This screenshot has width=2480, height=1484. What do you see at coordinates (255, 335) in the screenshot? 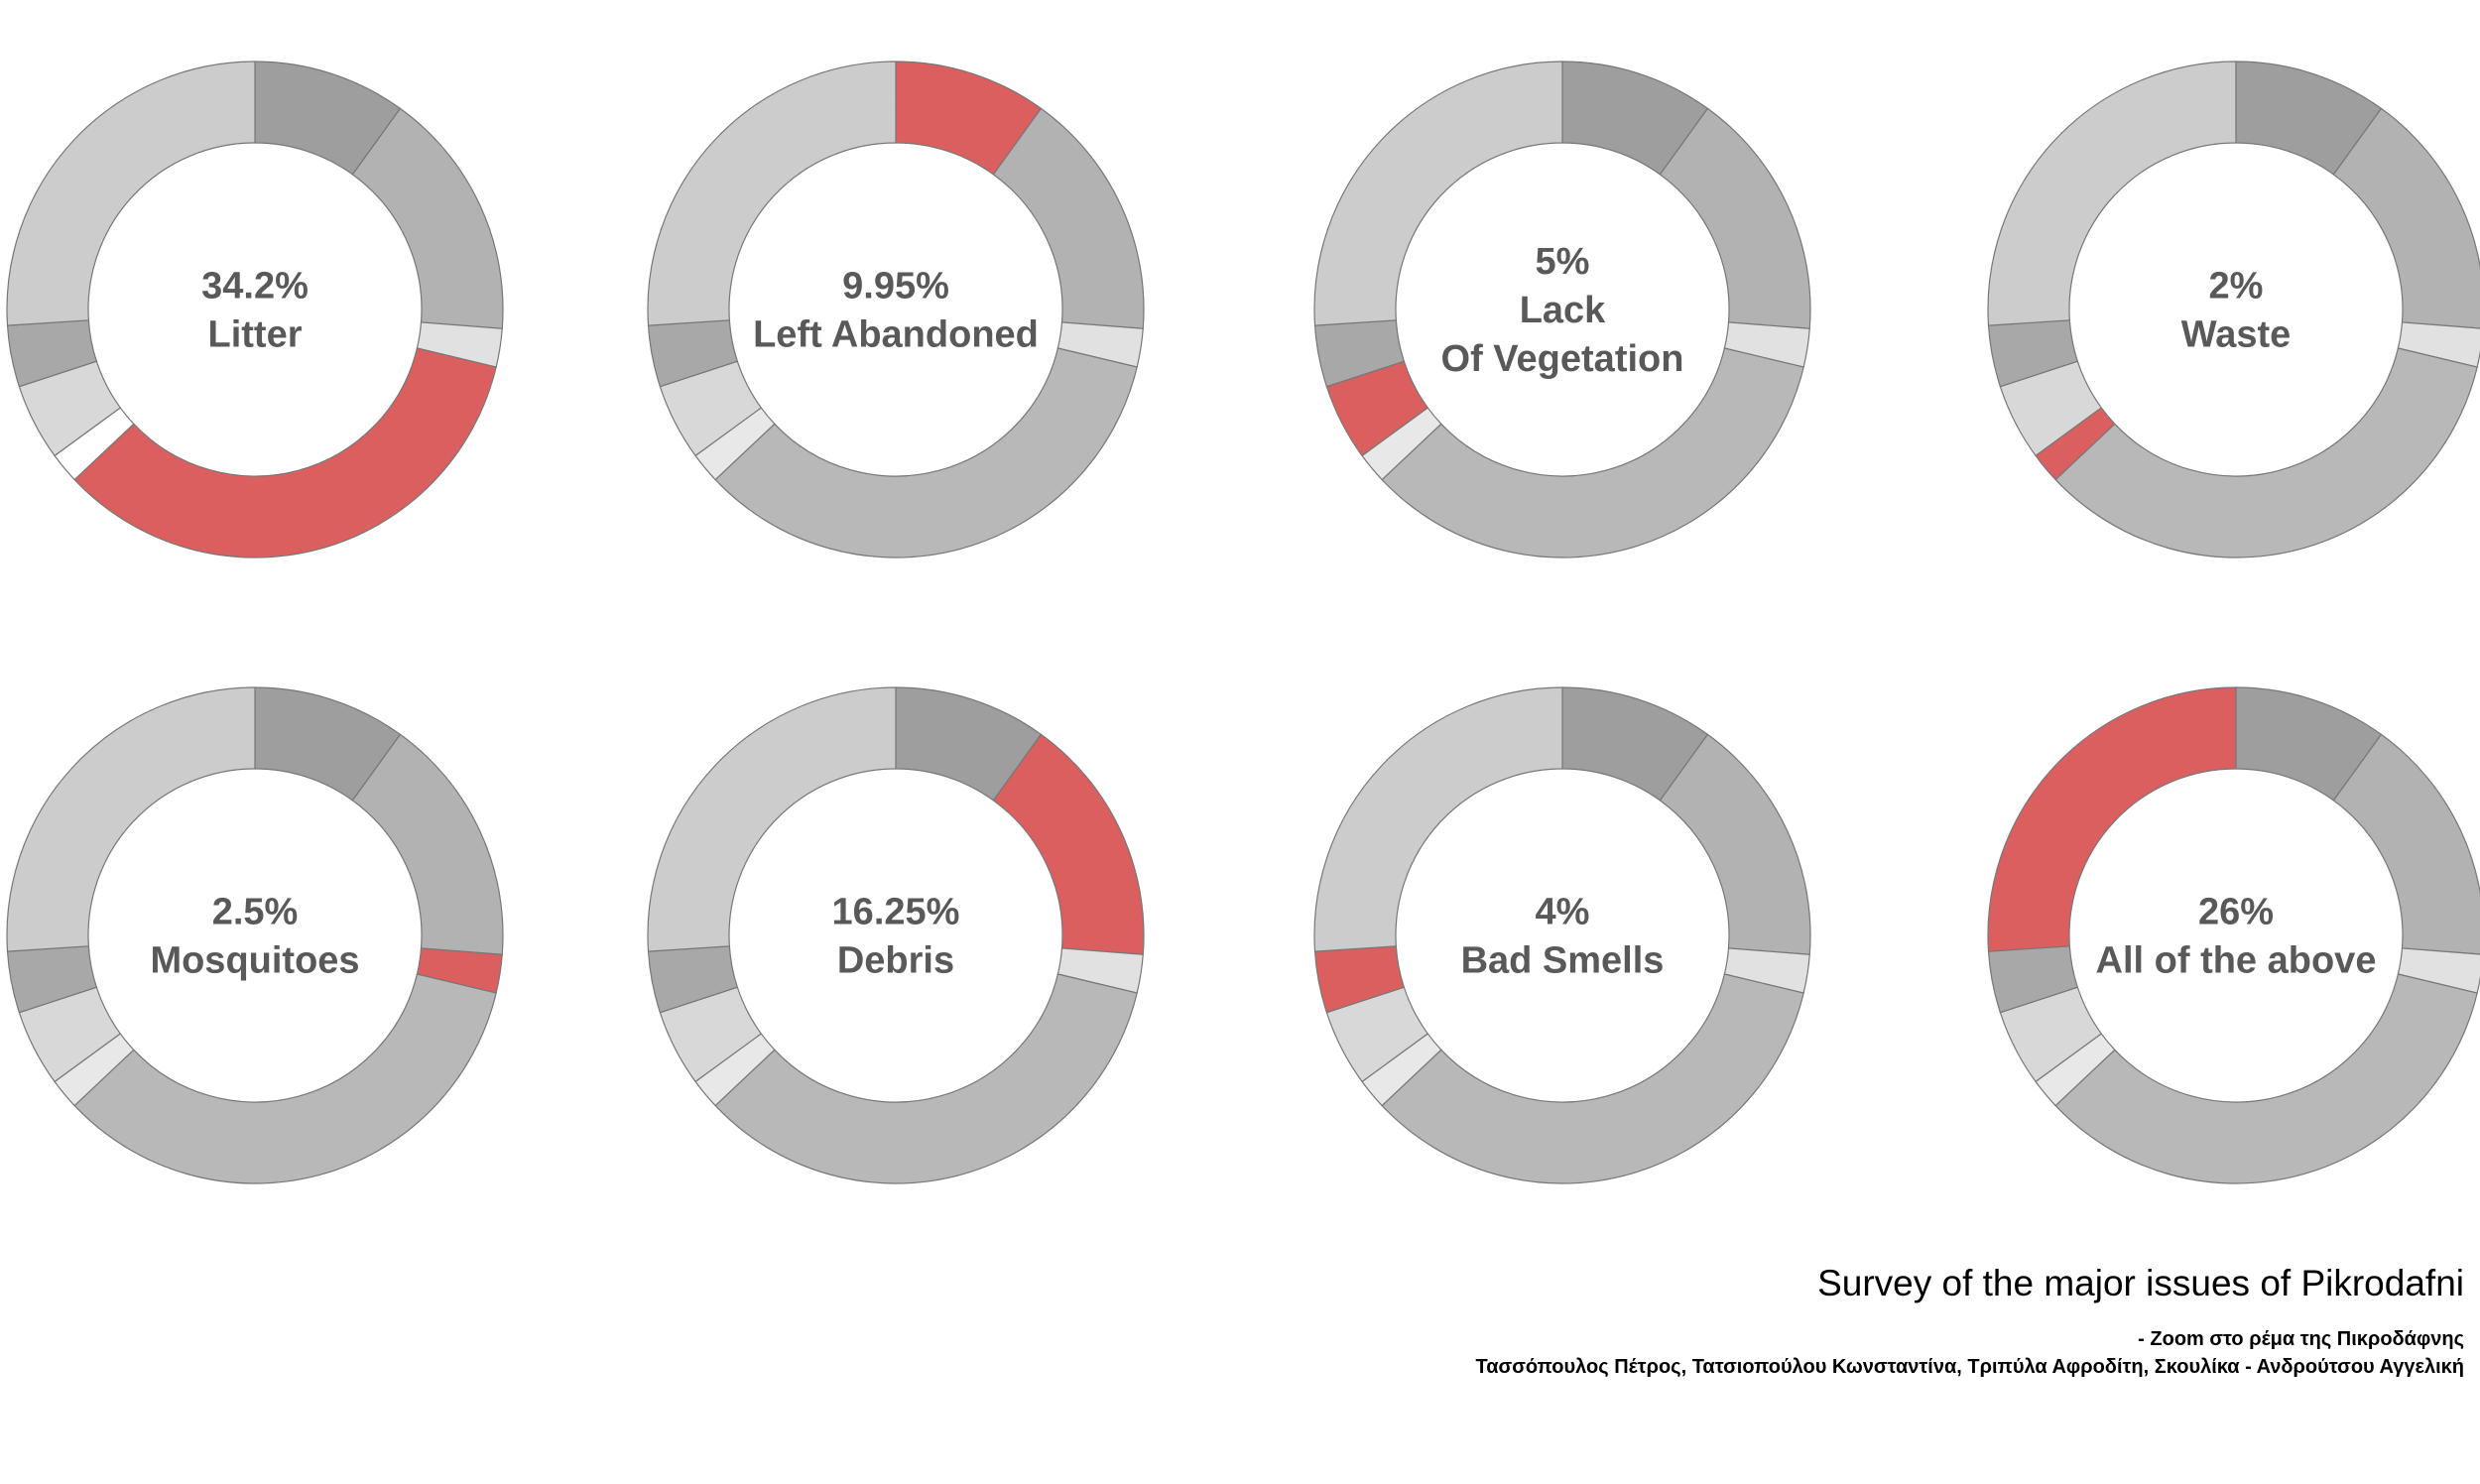
I see `category-label: Litter` at bounding box center [255, 335].